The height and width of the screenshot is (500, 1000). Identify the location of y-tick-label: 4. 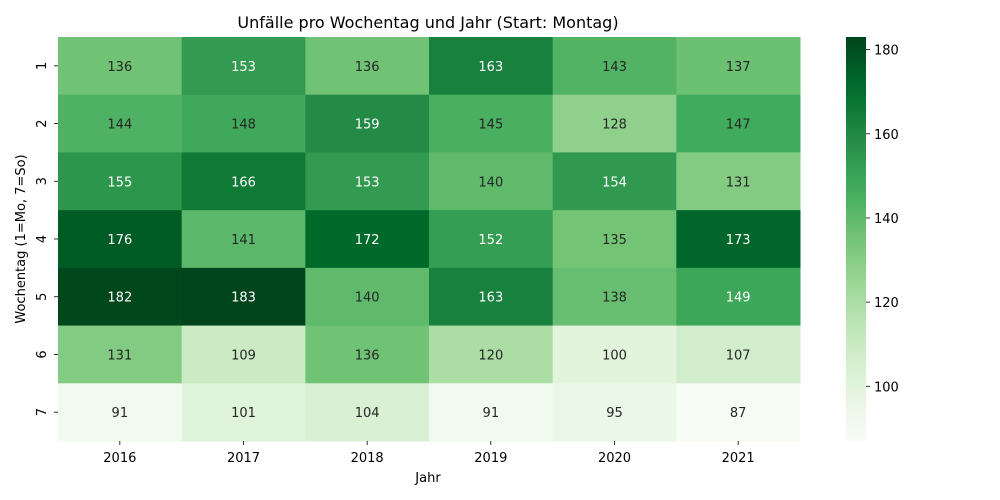
(42, 239).